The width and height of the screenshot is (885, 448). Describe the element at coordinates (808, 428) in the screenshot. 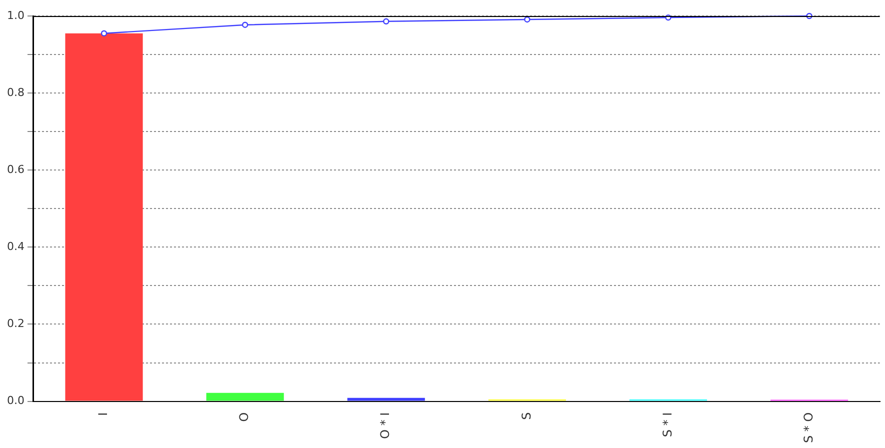

I see `x-tick-label: S * O` at that location.